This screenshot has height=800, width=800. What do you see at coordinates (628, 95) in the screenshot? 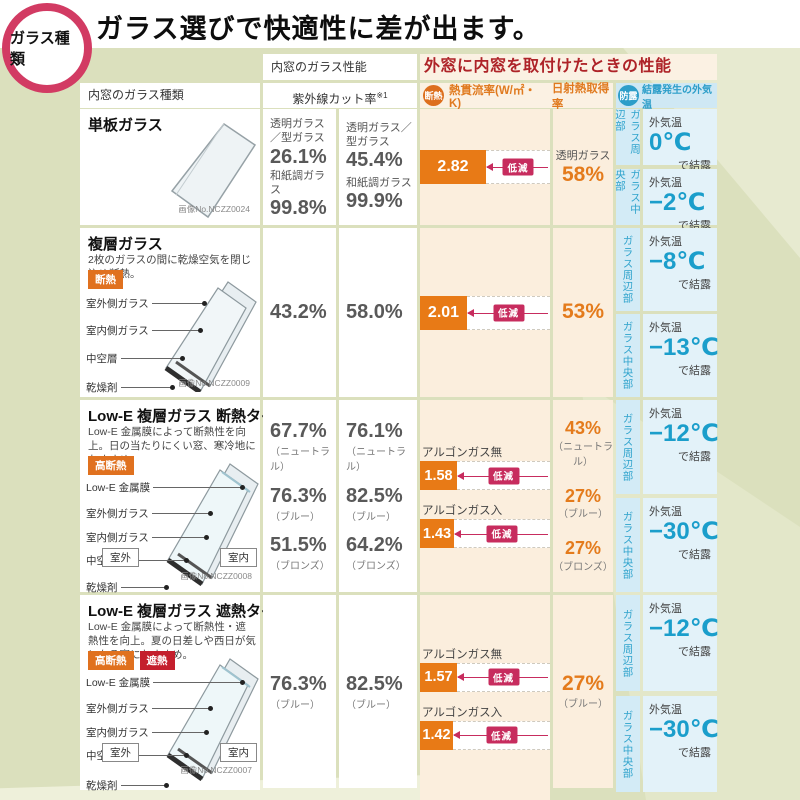
I see `dew-proof-badge: 防露` at bounding box center [628, 95].